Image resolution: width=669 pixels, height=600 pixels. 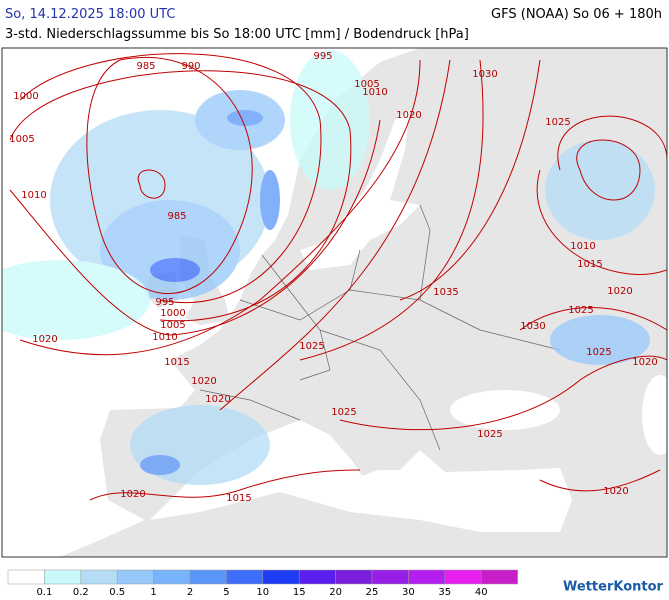 I want to click on legend-label: 25, so click(x=372, y=592).